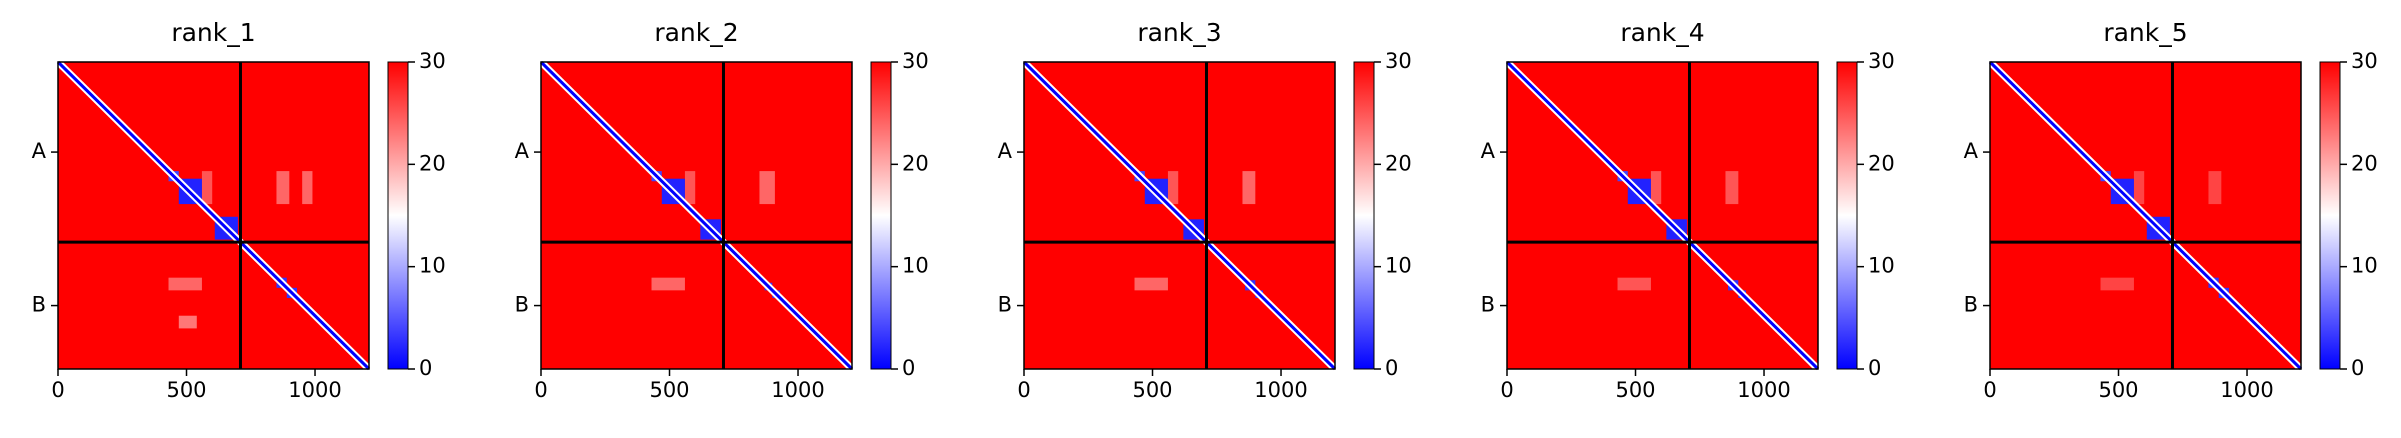  What do you see at coordinates (696, 32) in the screenshot?
I see `panel-title: rank_2` at bounding box center [696, 32].